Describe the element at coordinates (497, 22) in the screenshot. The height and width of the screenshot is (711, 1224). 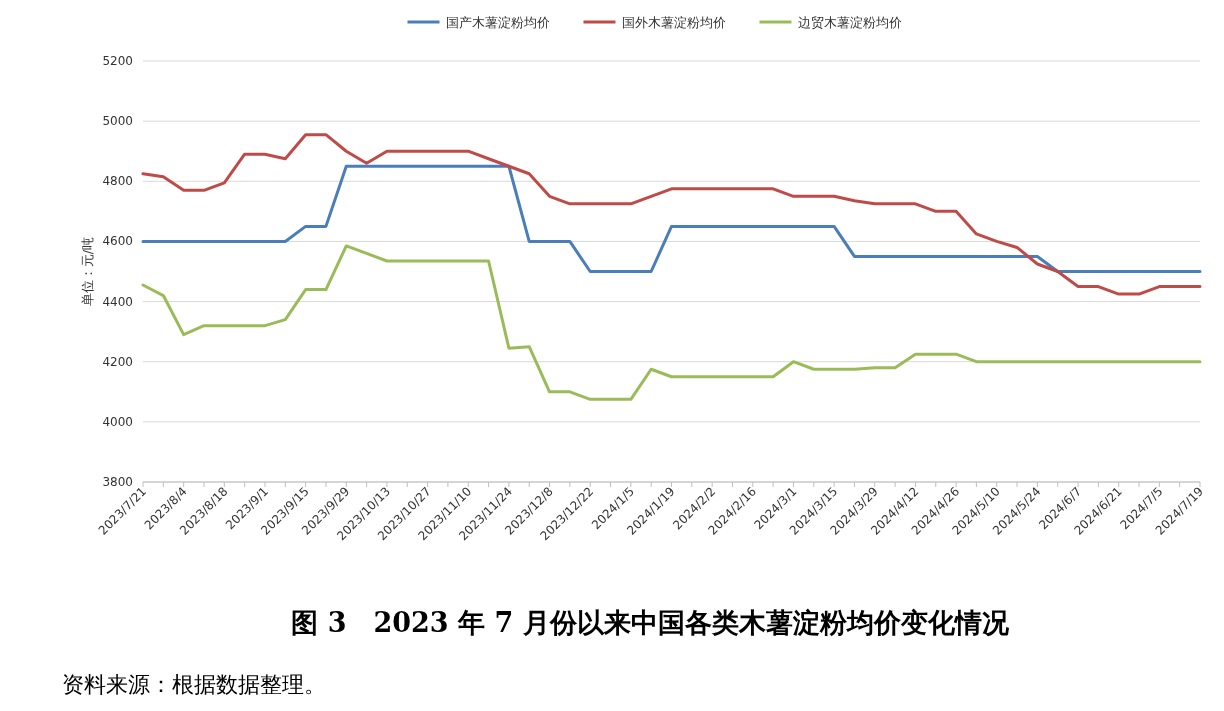
I see `legend-label: 国产木薯淀粉均价` at that location.